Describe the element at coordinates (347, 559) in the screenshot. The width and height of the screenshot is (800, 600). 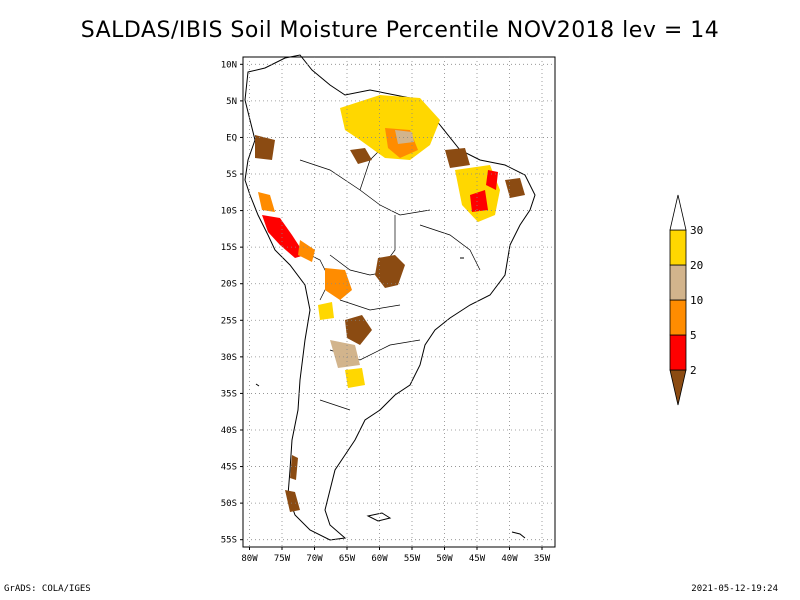
I see `lon-tick-label: 65W` at that location.